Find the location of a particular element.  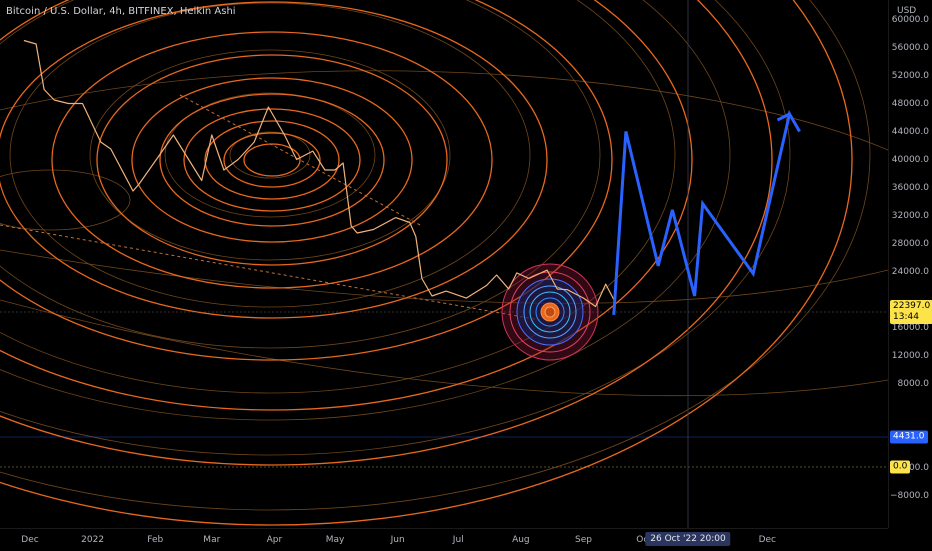

time-tick: Apr is located at coordinates (274, 540).